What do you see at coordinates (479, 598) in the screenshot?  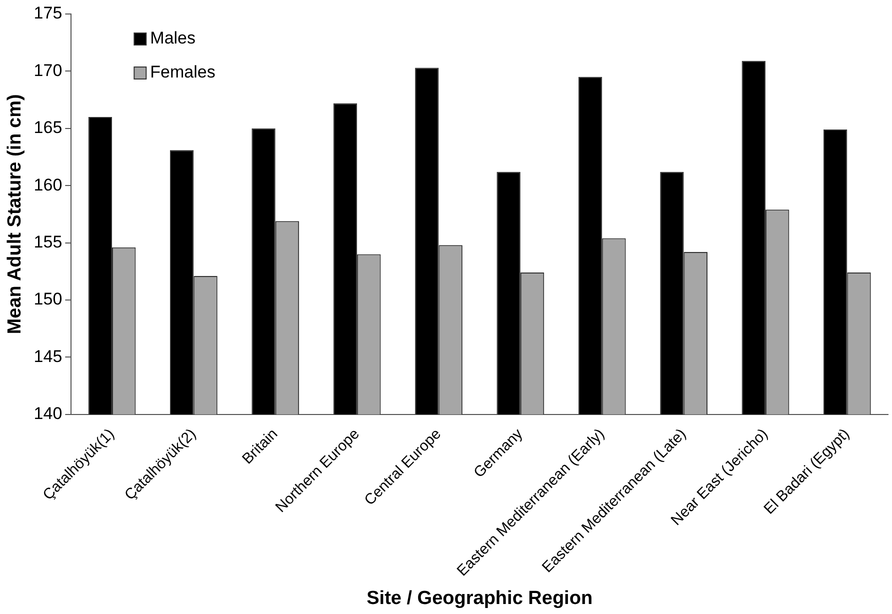 I see `x-axis-title: Site / Geographic Region` at bounding box center [479, 598].